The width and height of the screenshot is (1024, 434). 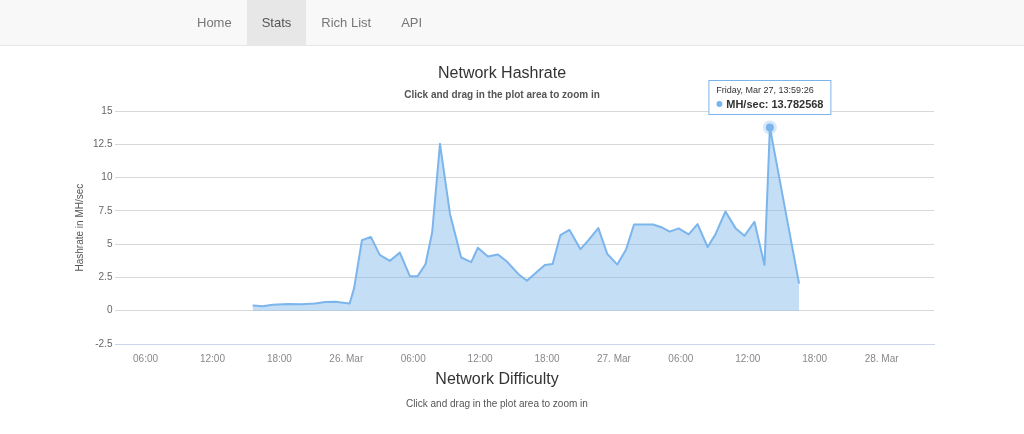 I want to click on text: Network Difficulty, so click(x=497, y=379).